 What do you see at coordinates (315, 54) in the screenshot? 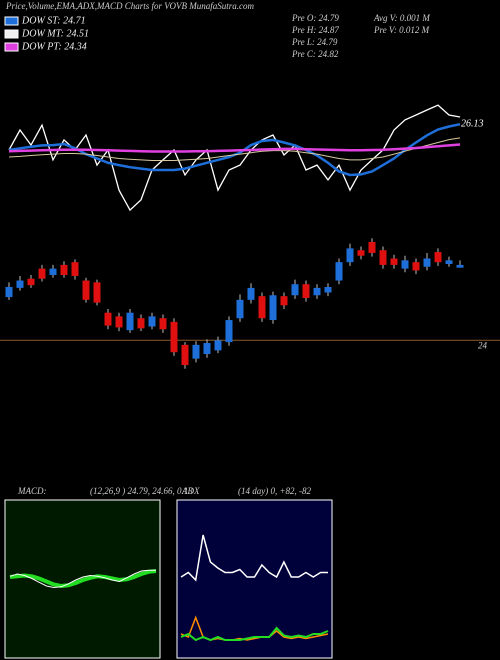
I see `stat-label: Pre C: 24.82` at bounding box center [315, 54].